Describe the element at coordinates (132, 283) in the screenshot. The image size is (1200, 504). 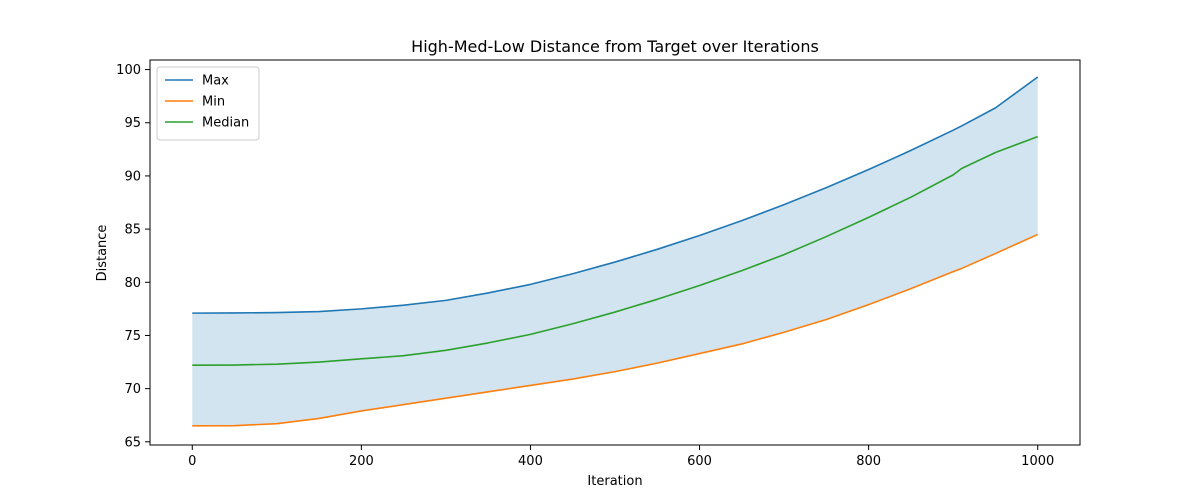
I see `y-tick-label: 80` at that location.